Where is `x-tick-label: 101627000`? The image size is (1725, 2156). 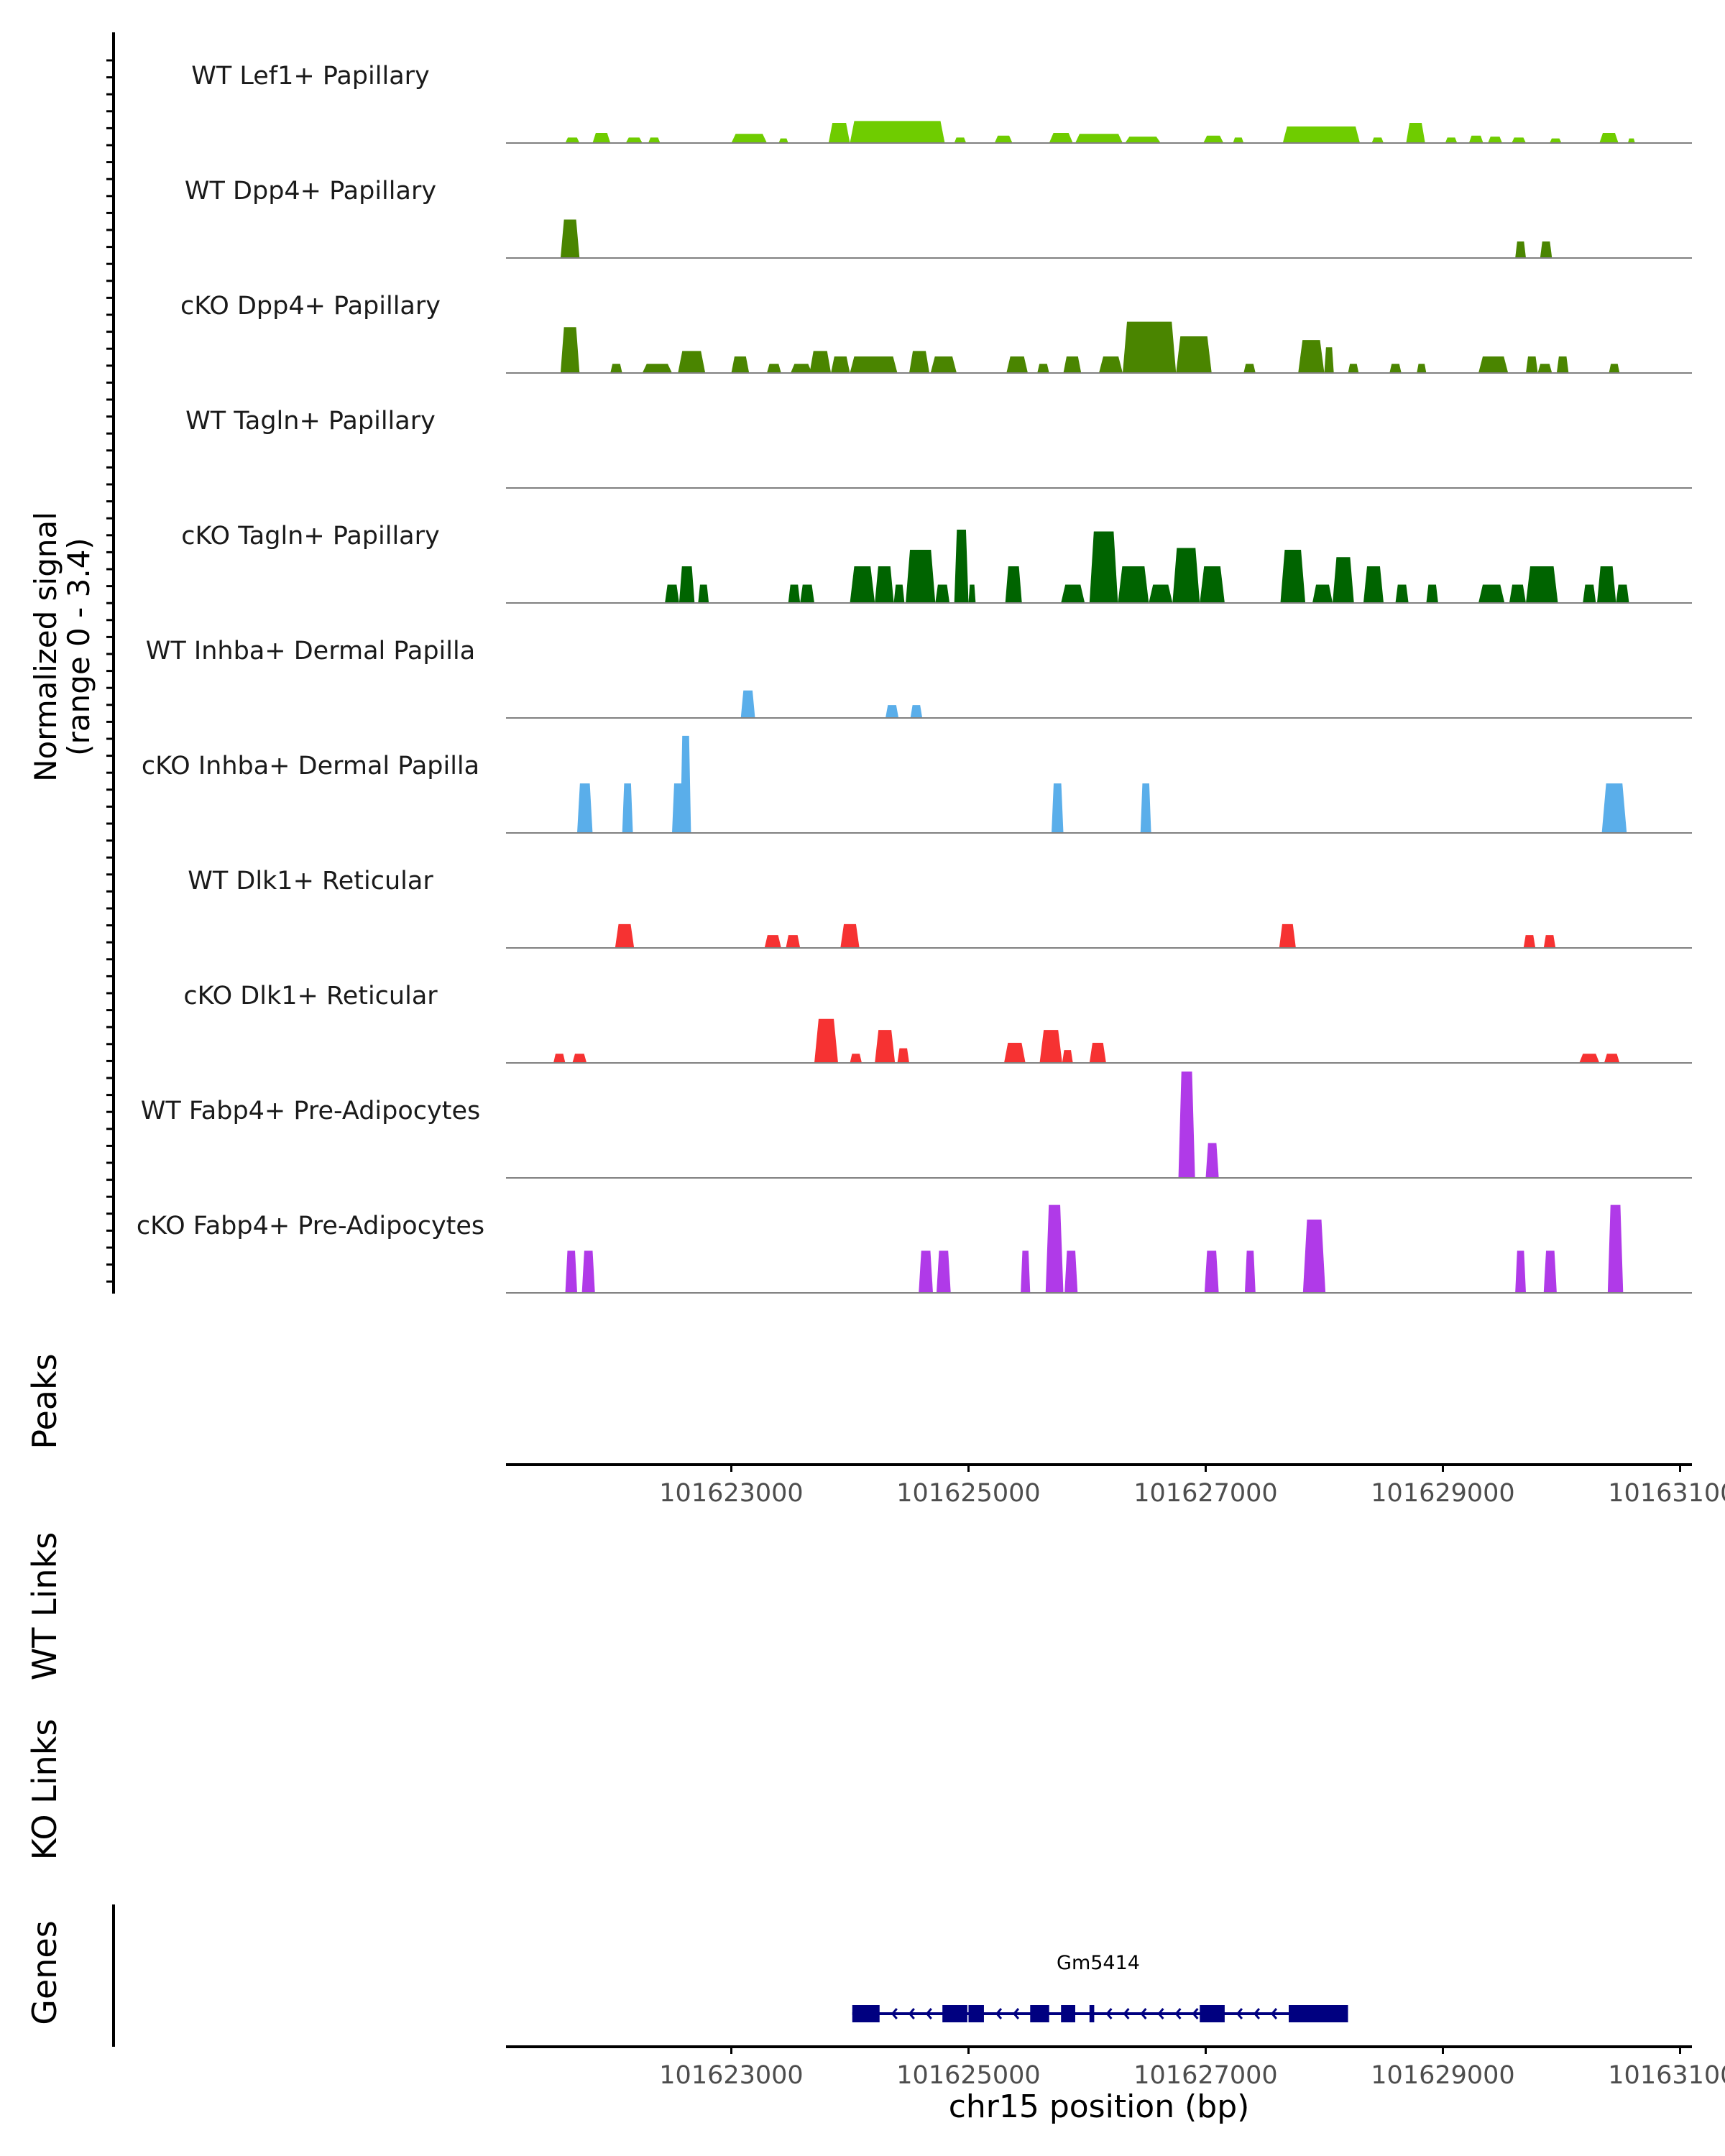 x-tick-label: 101627000 is located at coordinates (1205, 1493).